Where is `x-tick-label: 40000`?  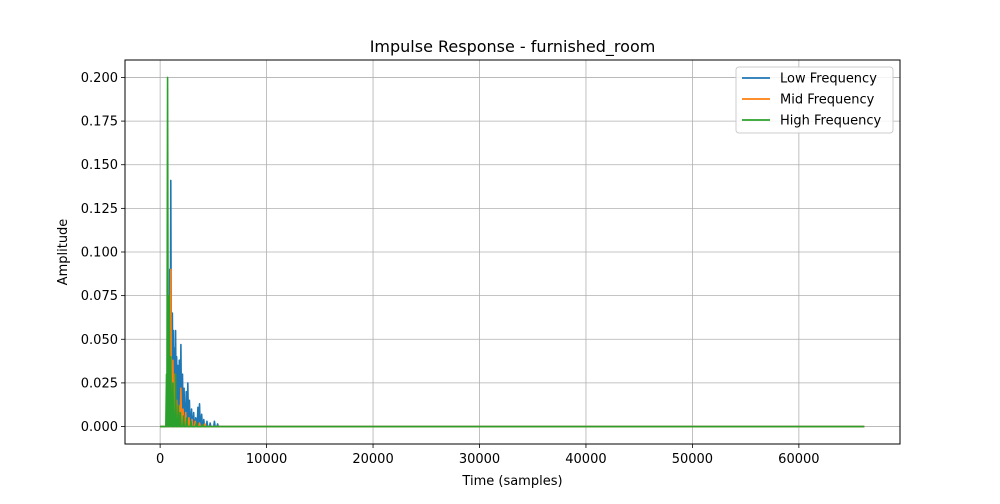 x-tick-label: 40000 is located at coordinates (585, 459).